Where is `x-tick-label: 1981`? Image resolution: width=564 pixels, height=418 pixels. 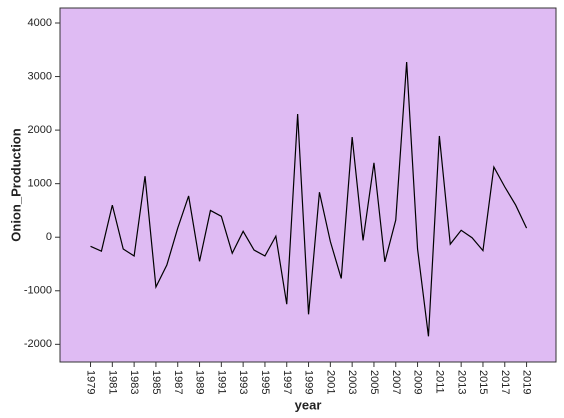 x-tick-label: 1981 is located at coordinates (112, 382).